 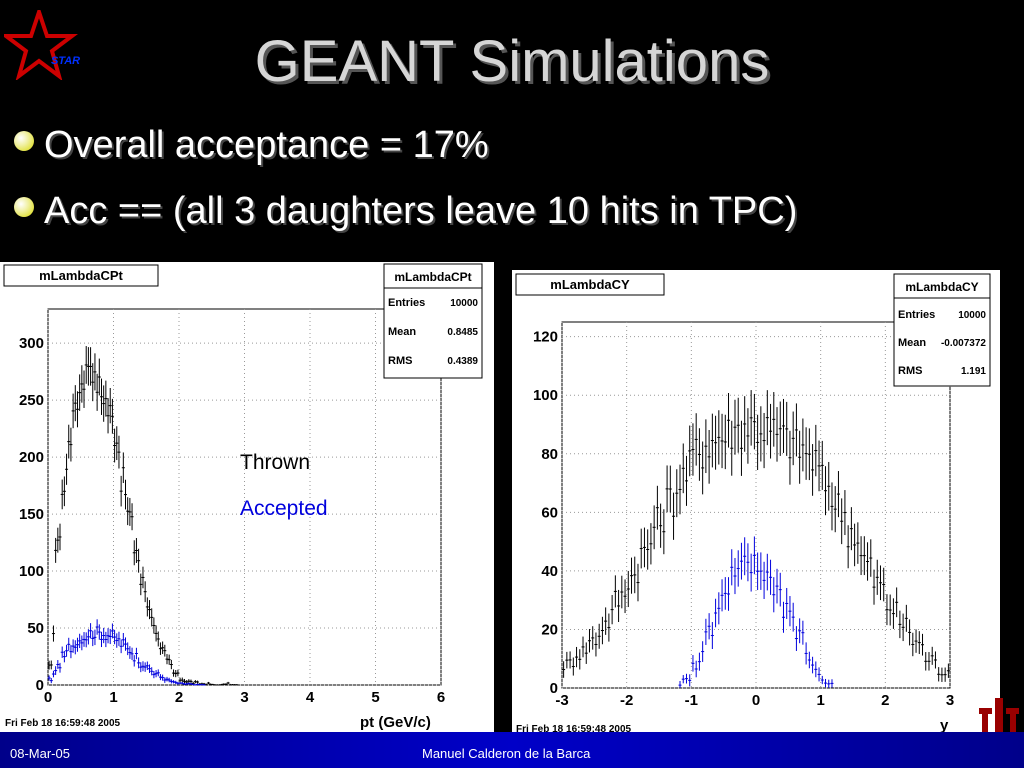 I want to click on stats-row-value: 10000, so click(x=972, y=315).